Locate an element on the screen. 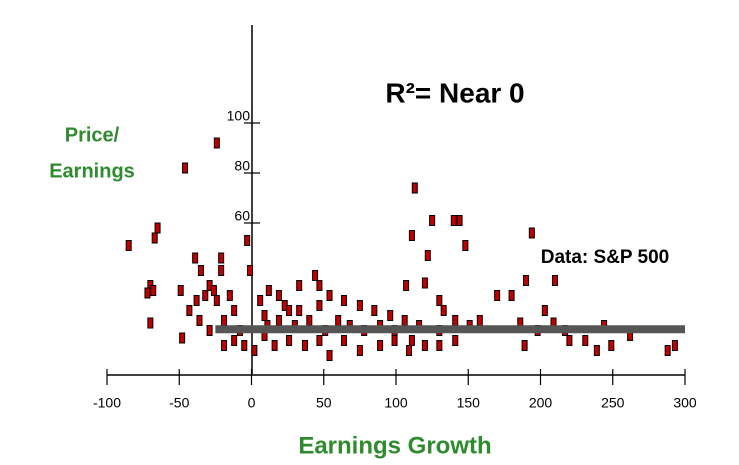  x-tick-label: 0 is located at coordinates (252, 403).